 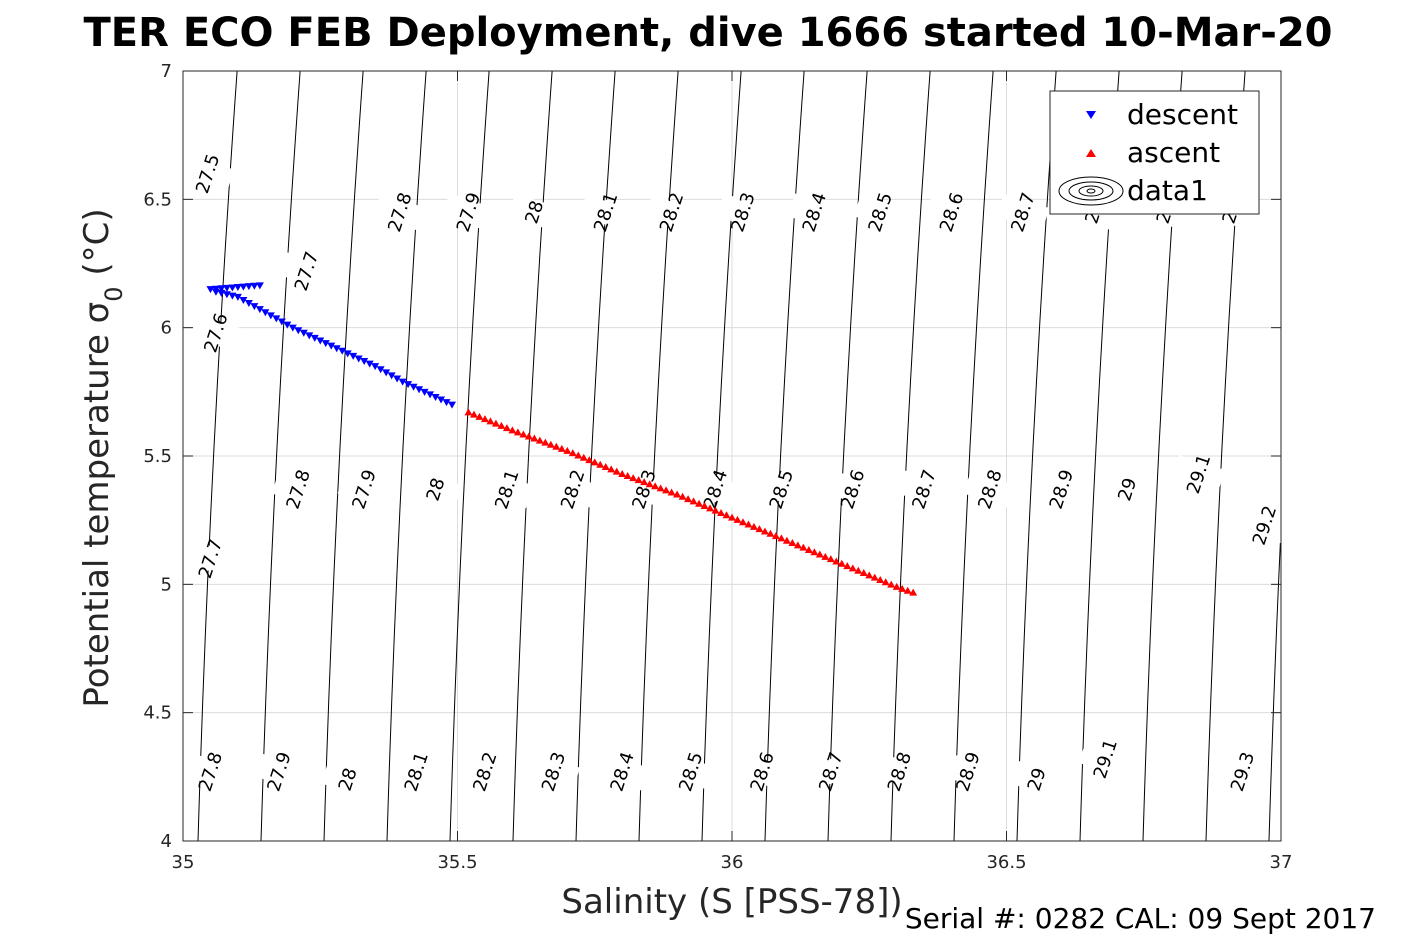 I want to click on legend-box, so click(x=1154, y=152).